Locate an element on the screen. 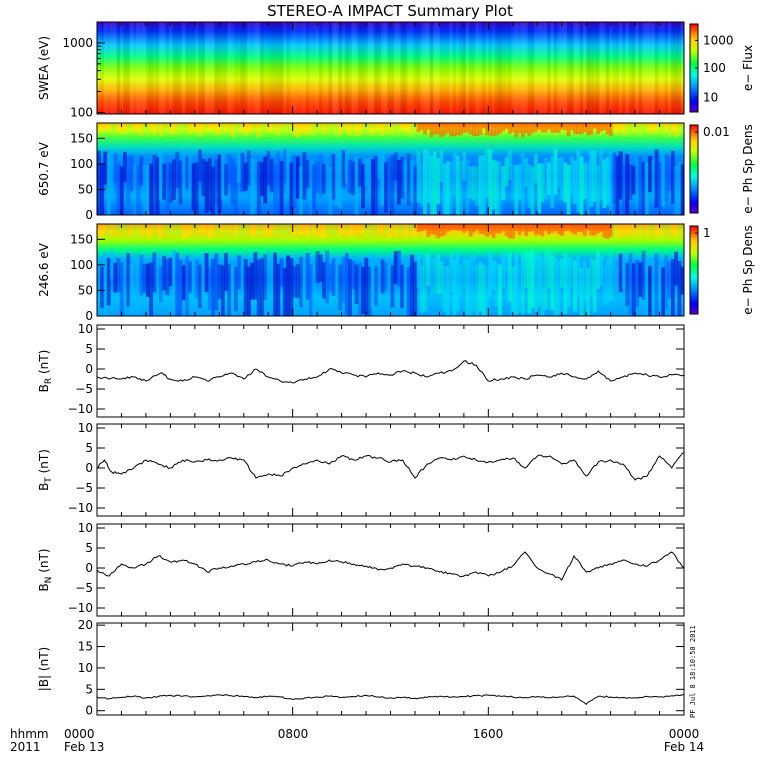 The width and height of the screenshot is (780, 780). pad246-y-axis-label: 246.6 eV is located at coordinates (44, 269).